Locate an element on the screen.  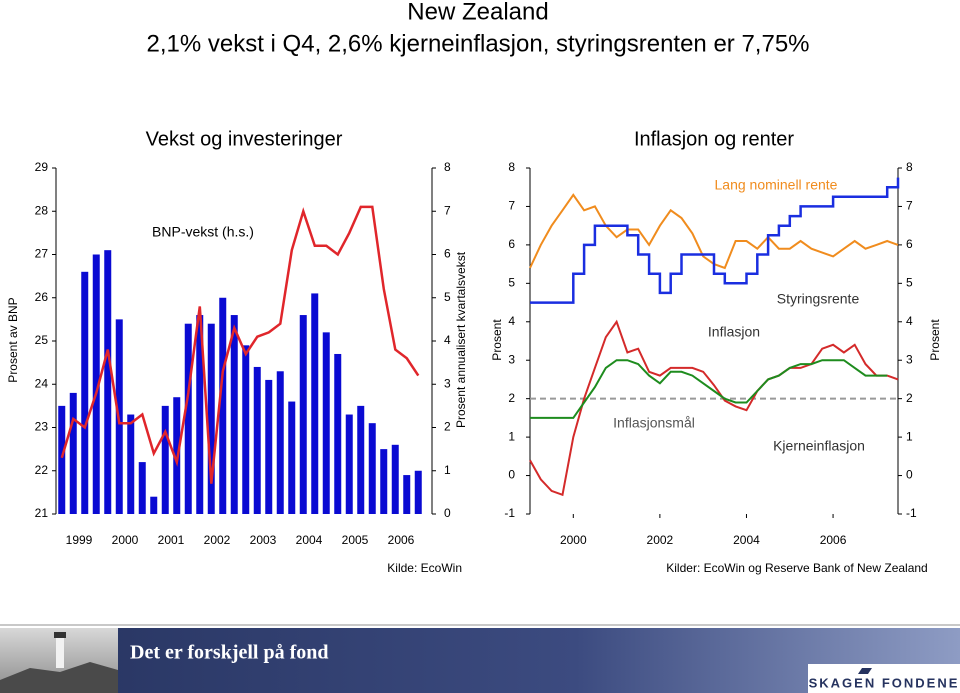
series-label: Lang nominell rente is located at coordinates (776, 185).